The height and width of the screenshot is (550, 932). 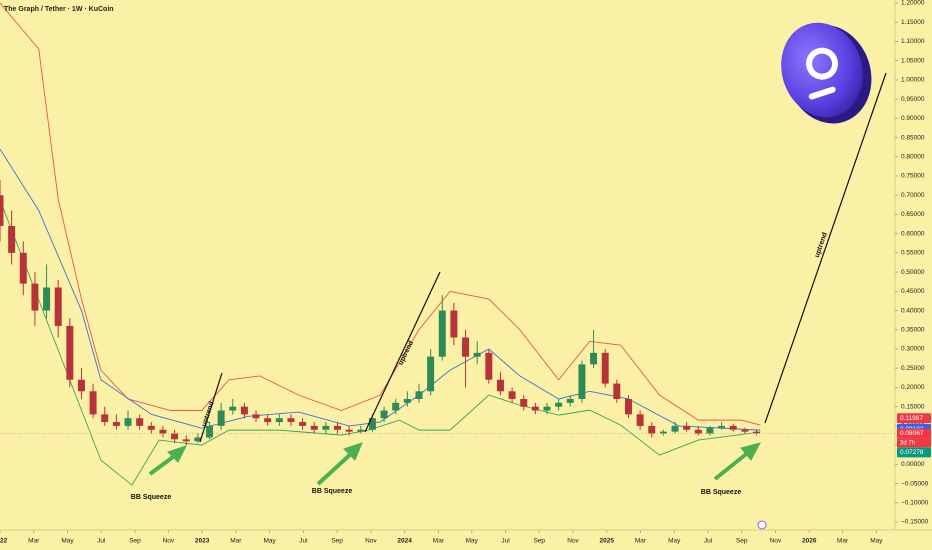 What do you see at coordinates (913, 368) in the screenshot?
I see `y-tick-label: 0.25000` at bounding box center [913, 368].